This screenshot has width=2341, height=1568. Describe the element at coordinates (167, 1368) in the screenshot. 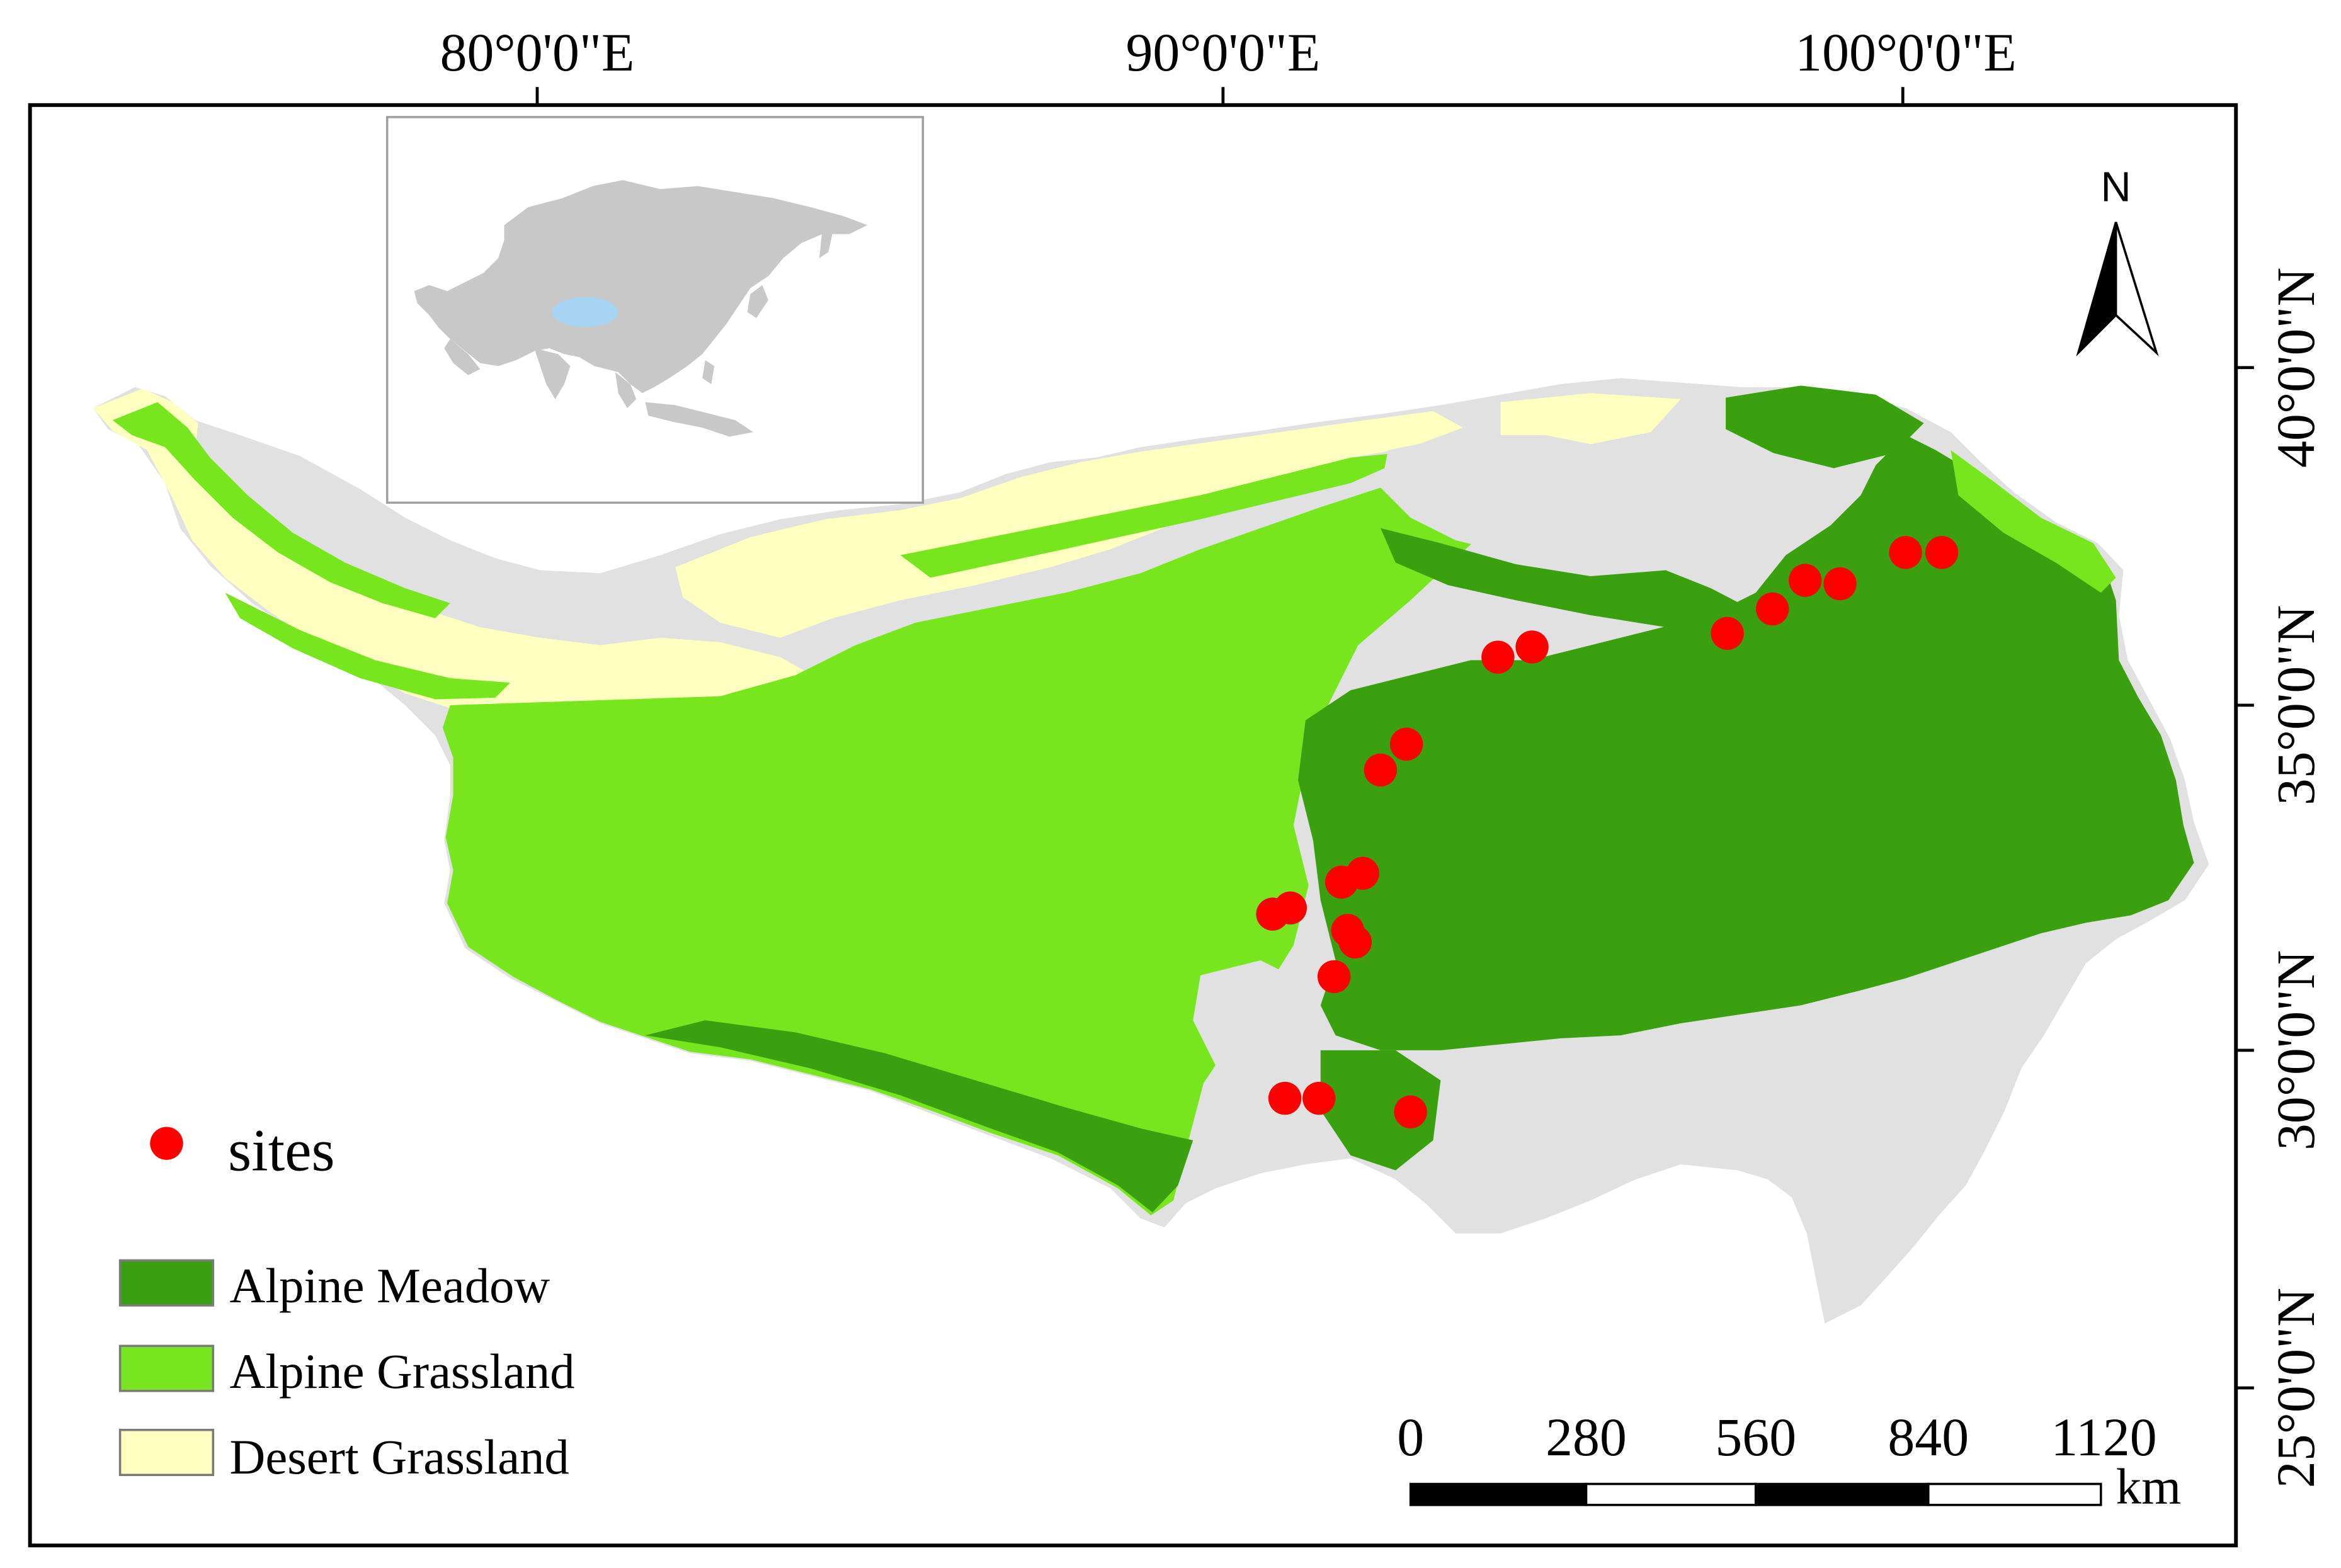

I see `legend-swatch-alpine-grassland` at that location.